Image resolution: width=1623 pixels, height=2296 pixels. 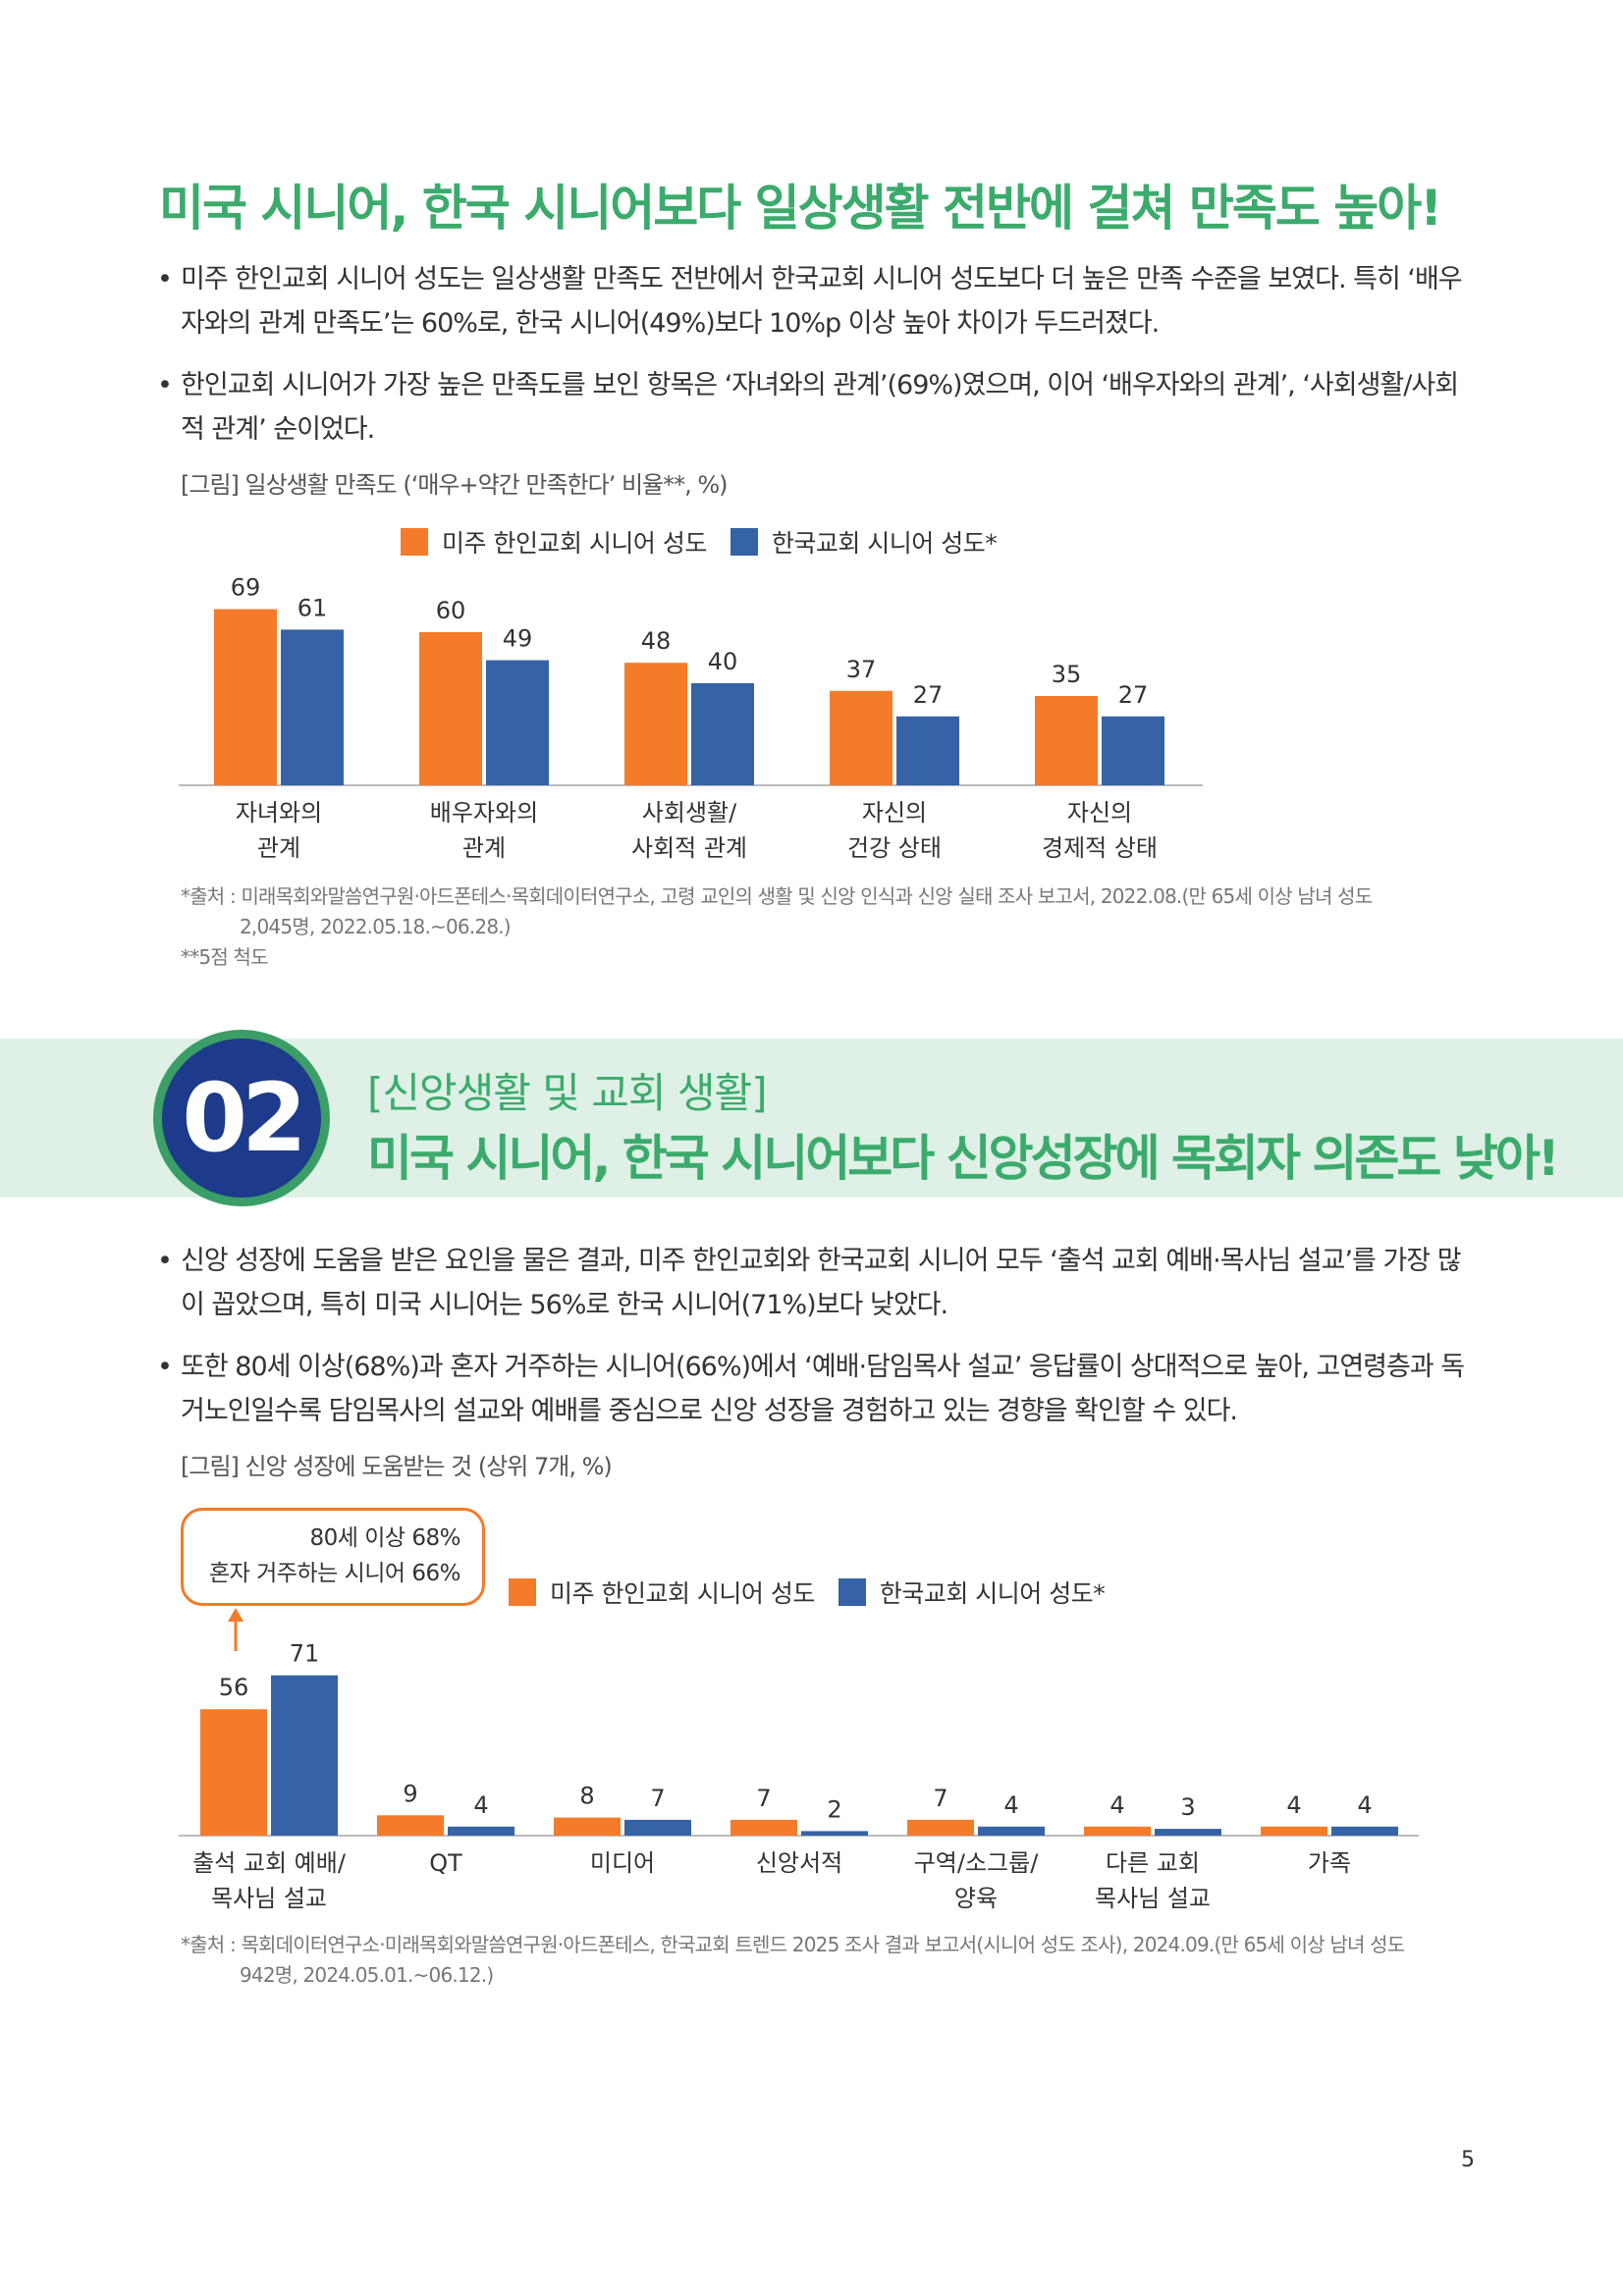 What do you see at coordinates (1468, 2160) in the screenshot?
I see `page-number: 5` at bounding box center [1468, 2160].